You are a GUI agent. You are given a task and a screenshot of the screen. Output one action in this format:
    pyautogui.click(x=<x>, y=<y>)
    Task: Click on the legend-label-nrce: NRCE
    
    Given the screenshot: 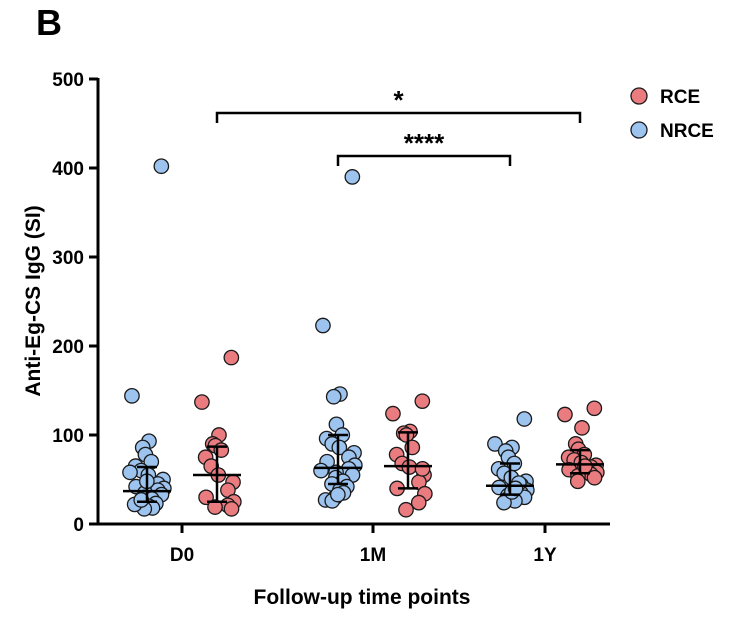 What is the action you would take?
    pyautogui.click(x=687, y=131)
    